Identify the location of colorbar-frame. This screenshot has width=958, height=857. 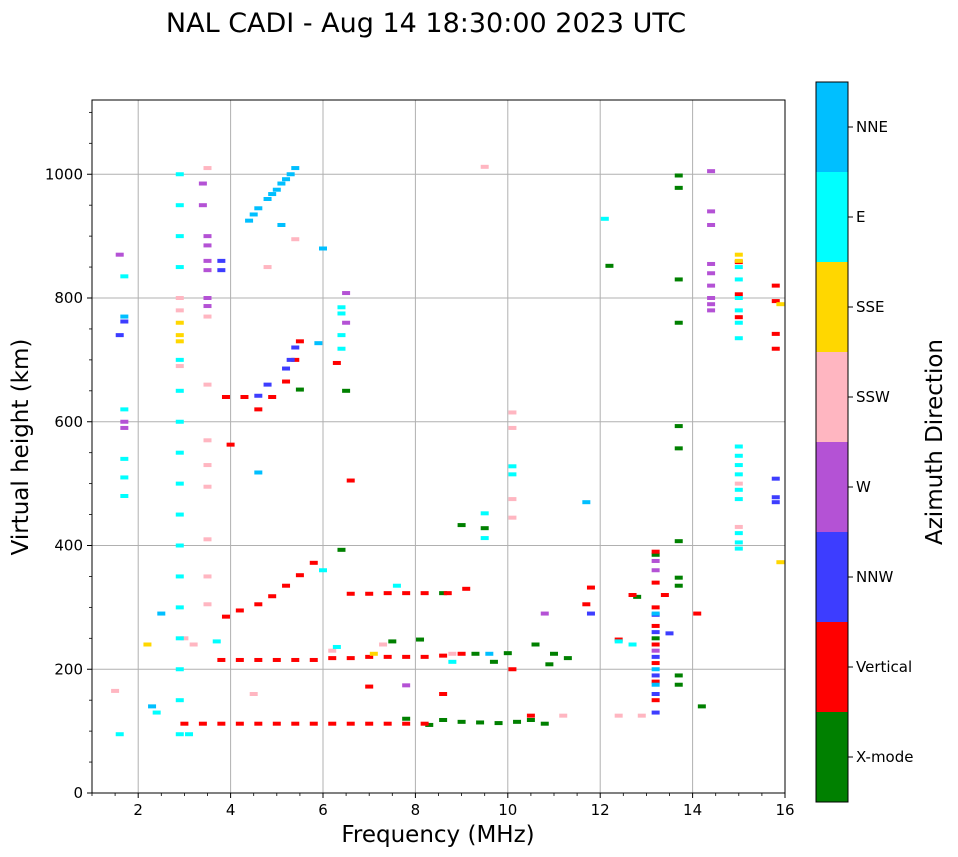
(832, 442).